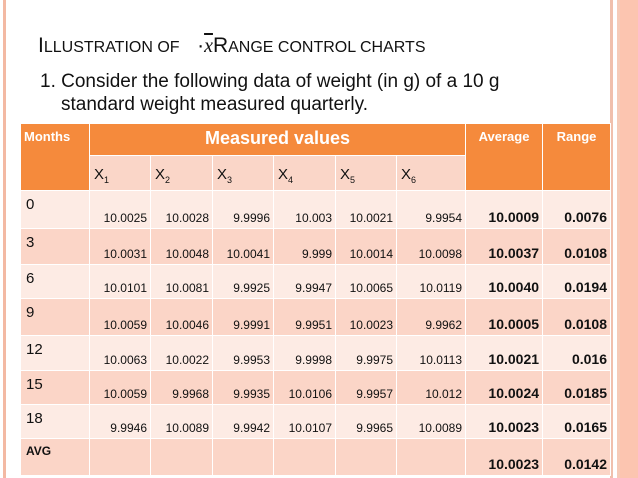  What do you see at coordinates (504, 421) in the screenshot?
I see `average-cell: 10.0023` at bounding box center [504, 421].